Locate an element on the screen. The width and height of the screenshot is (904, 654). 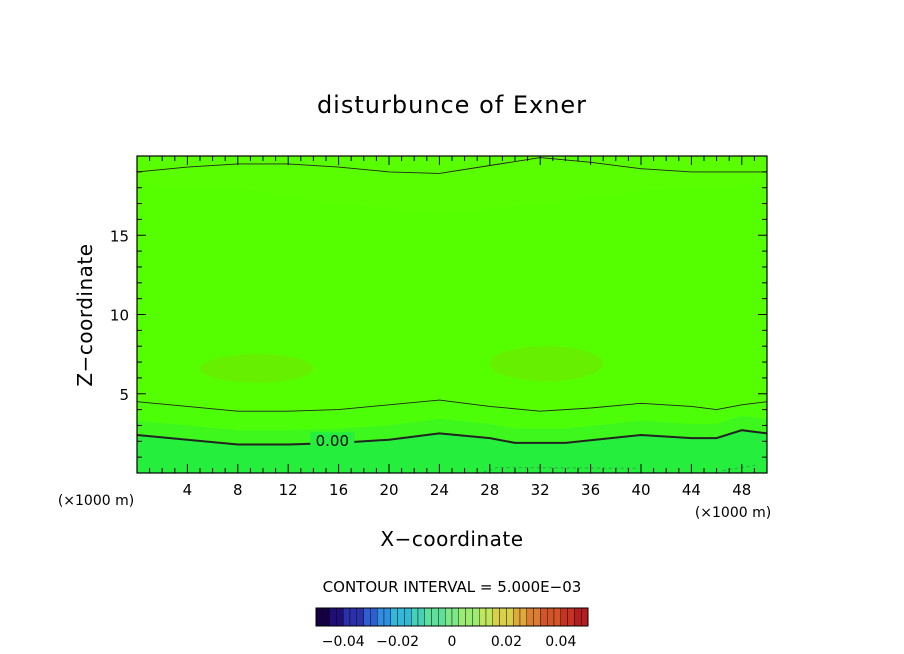
x-unit-right: (×1000 m) is located at coordinates (733, 513).